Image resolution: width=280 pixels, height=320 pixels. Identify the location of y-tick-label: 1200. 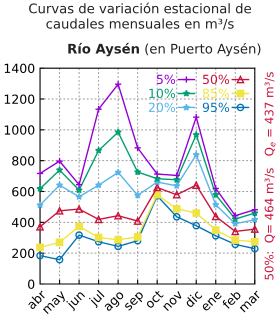
(19, 99).